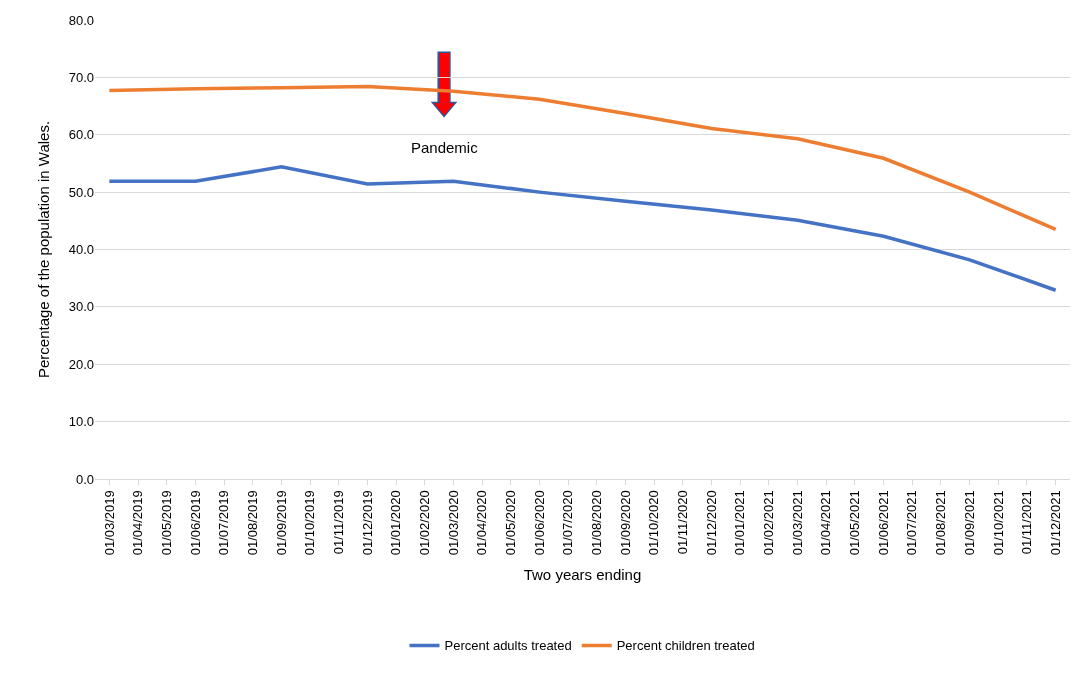  I want to click on x-tick-label: 01/11/2020, so click(683, 522).